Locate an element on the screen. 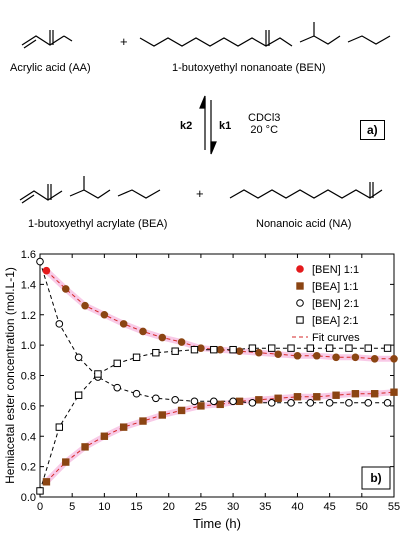 This screenshot has height=550, width=409. x-tick-label-1: 5 is located at coordinates (72, 507).